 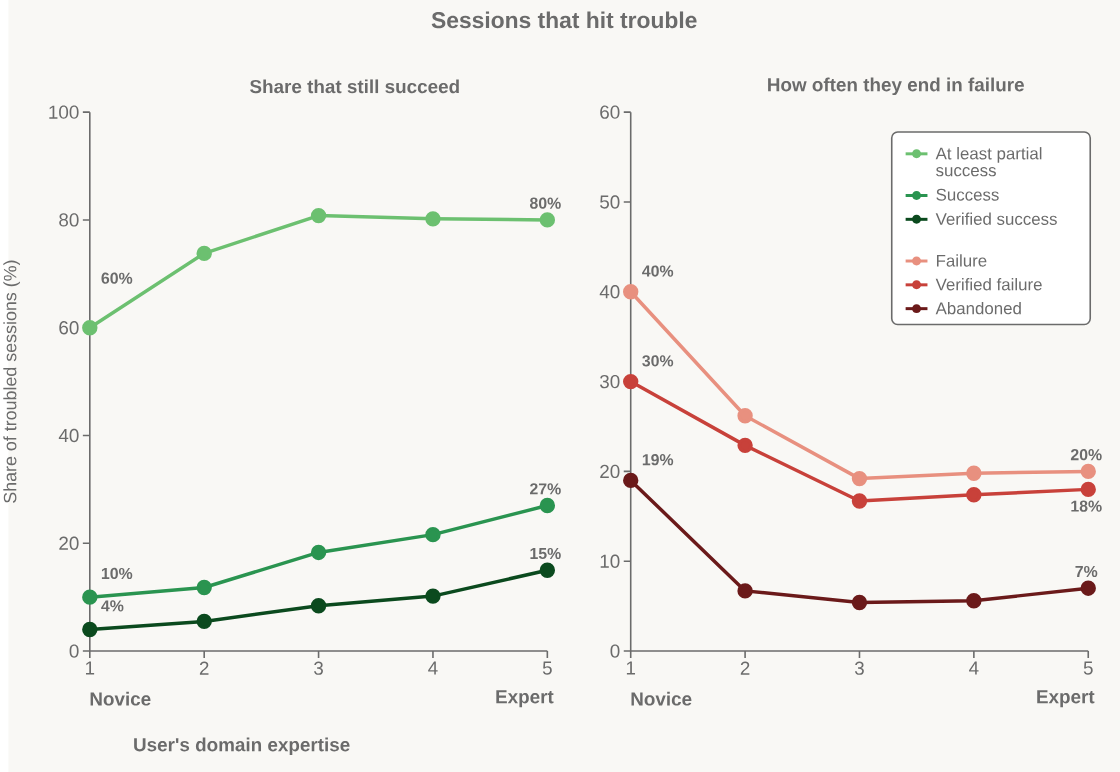 I want to click on x-axis-title: User's domain expertise, so click(x=242, y=746).